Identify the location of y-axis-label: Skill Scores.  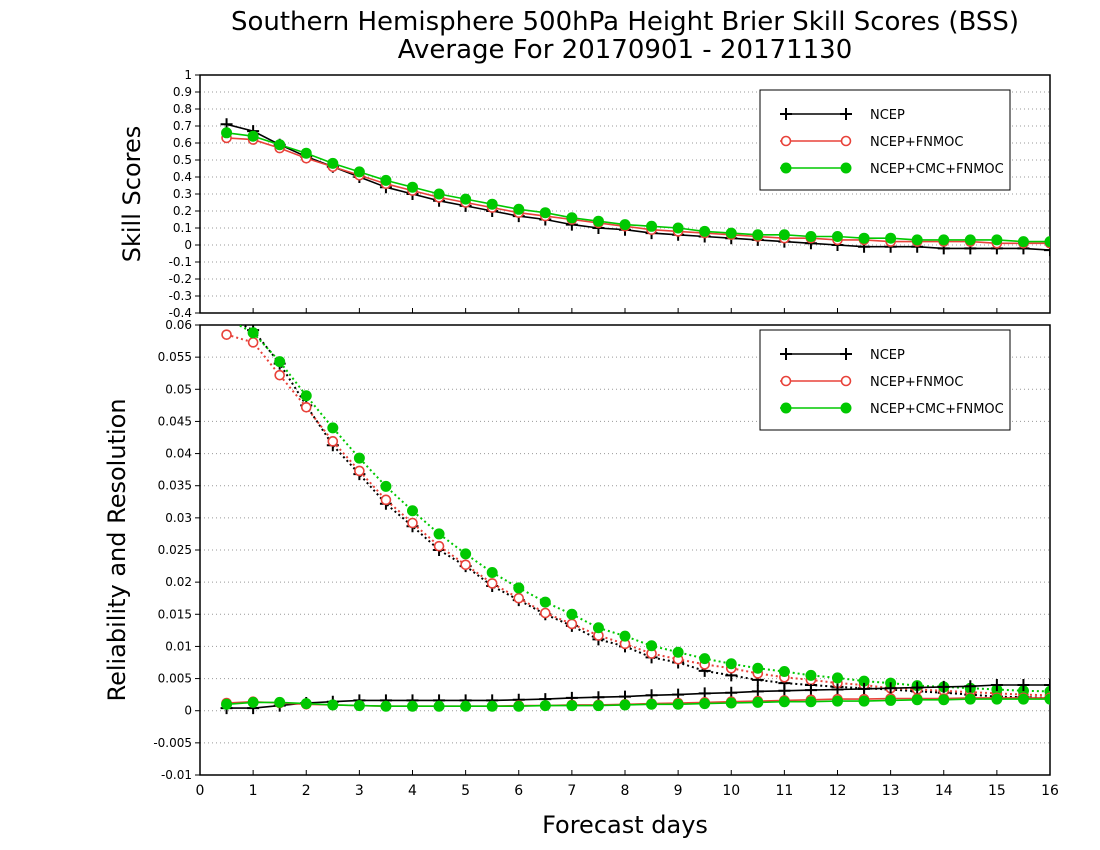
(132, 194).